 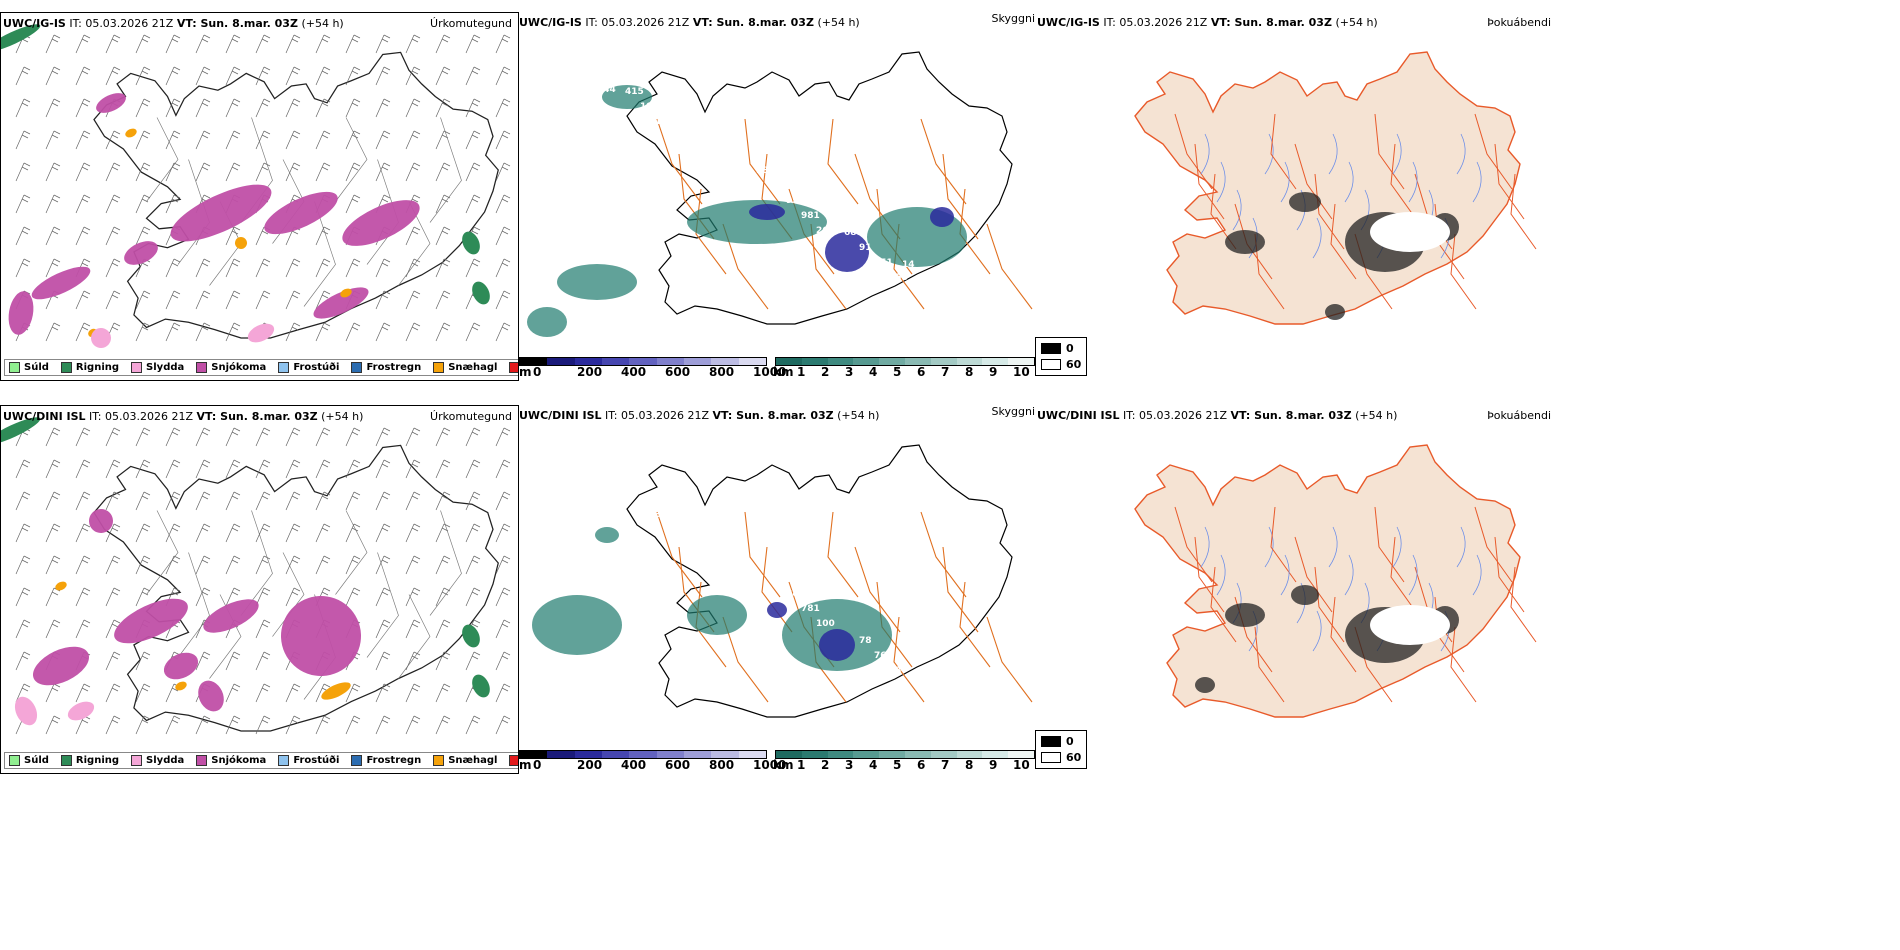 I want to click on cloud-value-label: 839, so click(x=707, y=139).